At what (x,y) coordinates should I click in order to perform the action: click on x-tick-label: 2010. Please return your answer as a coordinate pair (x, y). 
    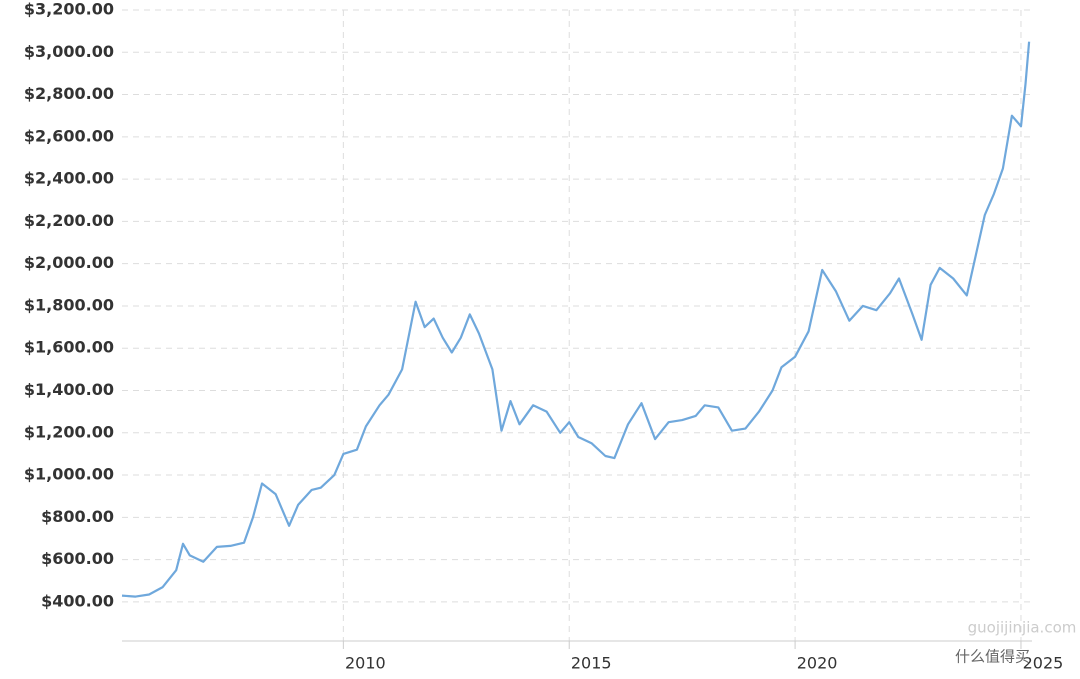
    Looking at the image, I should click on (365, 663).